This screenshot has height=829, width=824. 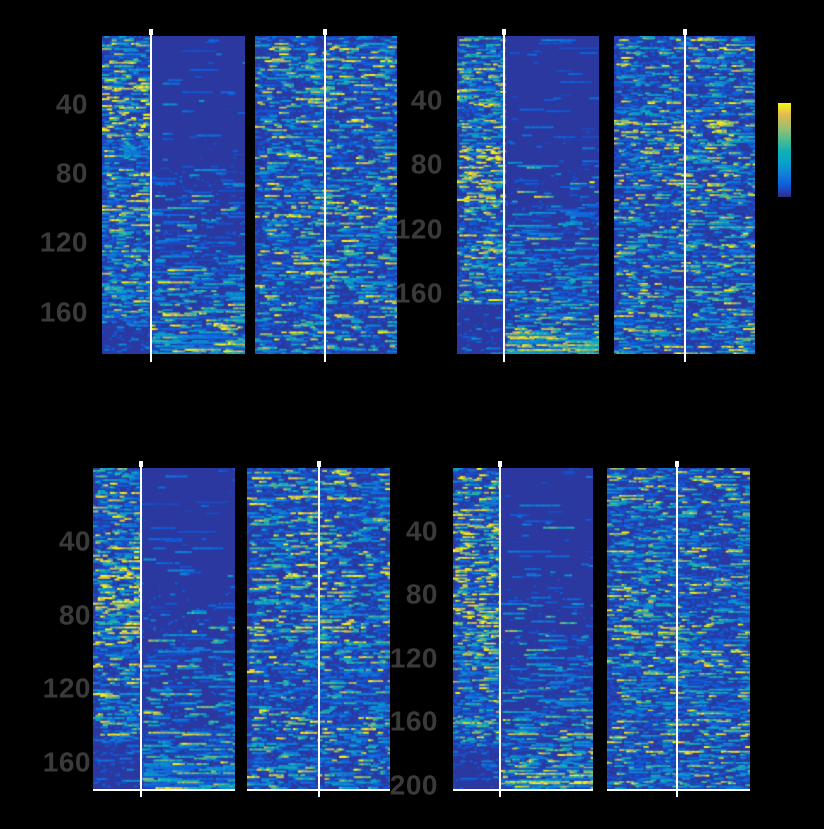 What do you see at coordinates (164, 628) in the screenshot?
I see `heatmap-panel-bottom-left-event_aligned` at bounding box center [164, 628].